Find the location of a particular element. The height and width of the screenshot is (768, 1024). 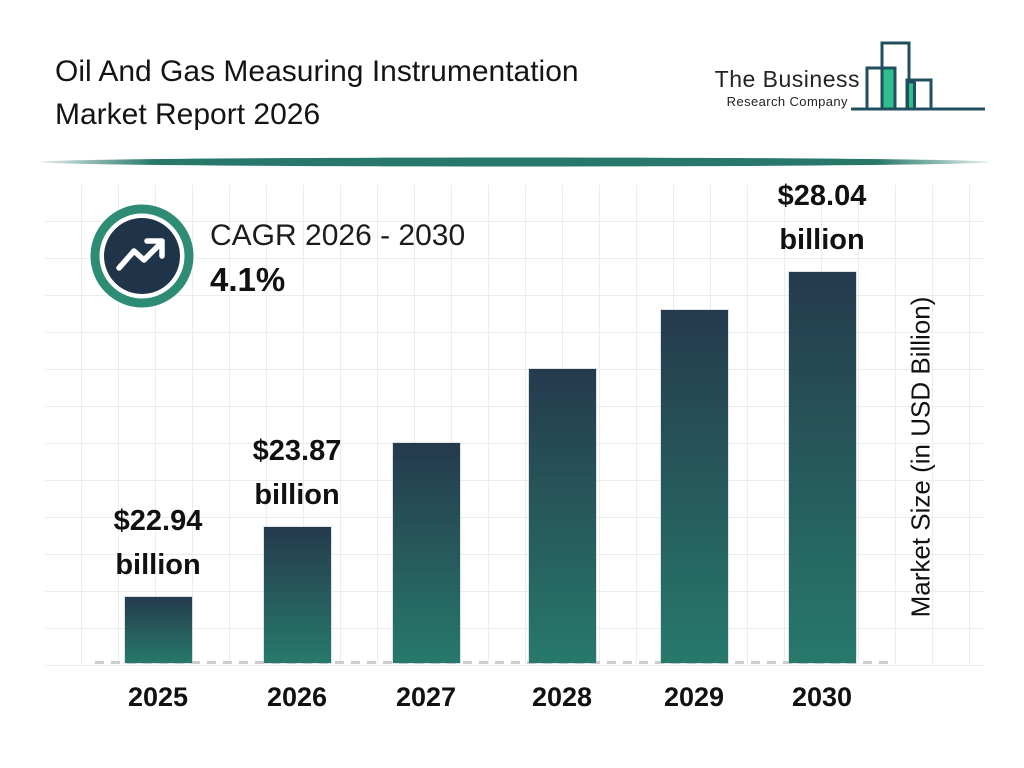

x-axis-dashed-line is located at coordinates (491, 662).